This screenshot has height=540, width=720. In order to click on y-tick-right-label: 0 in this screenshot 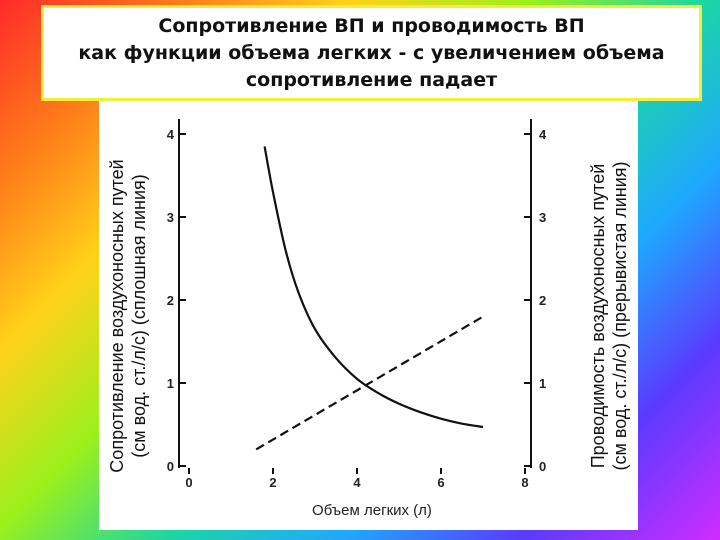, I will do `click(542, 466)`.